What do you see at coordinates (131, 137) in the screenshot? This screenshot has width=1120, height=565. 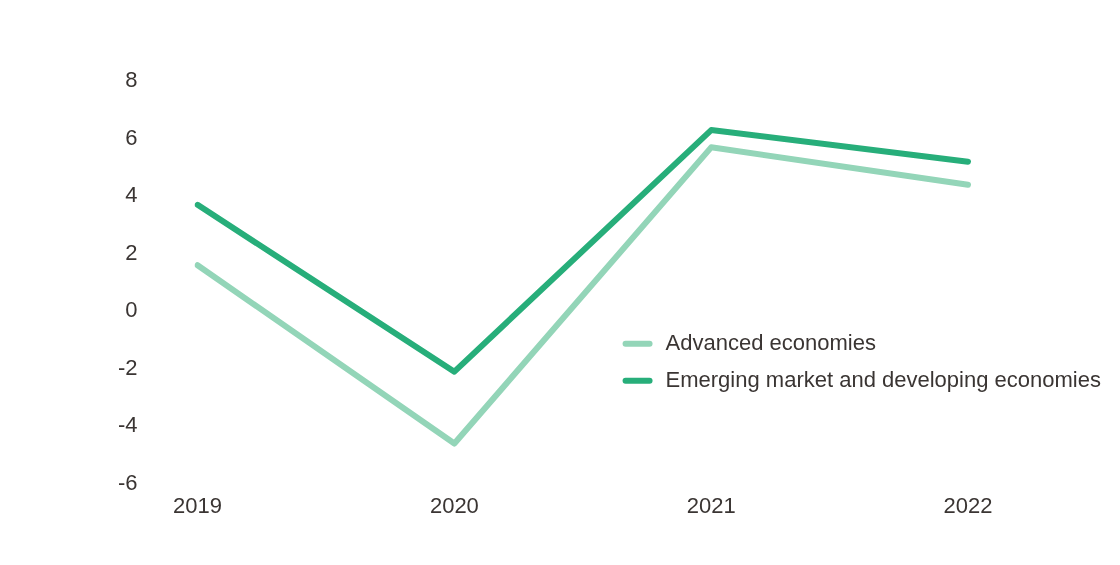 I see `y-tick-label: 6` at bounding box center [131, 137].